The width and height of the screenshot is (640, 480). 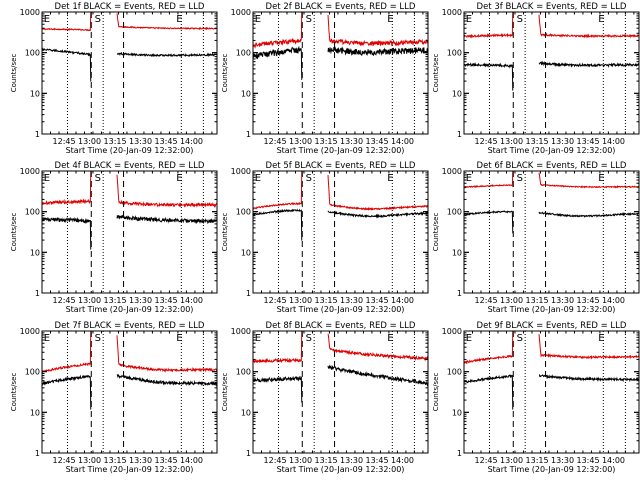 I want to click on panel-title: Det 9f BLACK = Events, RED = LLD, so click(x=552, y=326).